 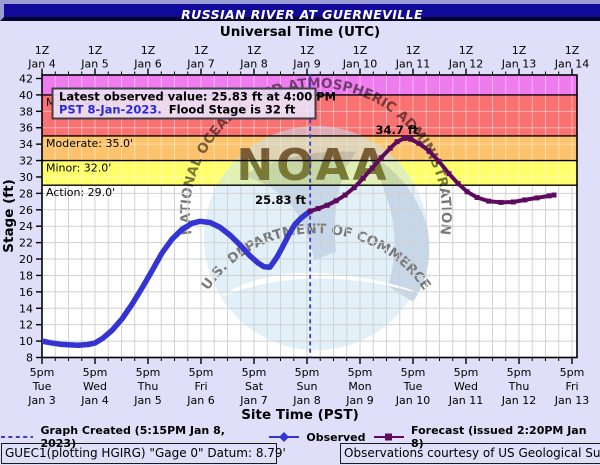 What do you see at coordinates (300, 32) in the screenshot?
I see `top-axis-title: Universal Time (UTC)` at bounding box center [300, 32].